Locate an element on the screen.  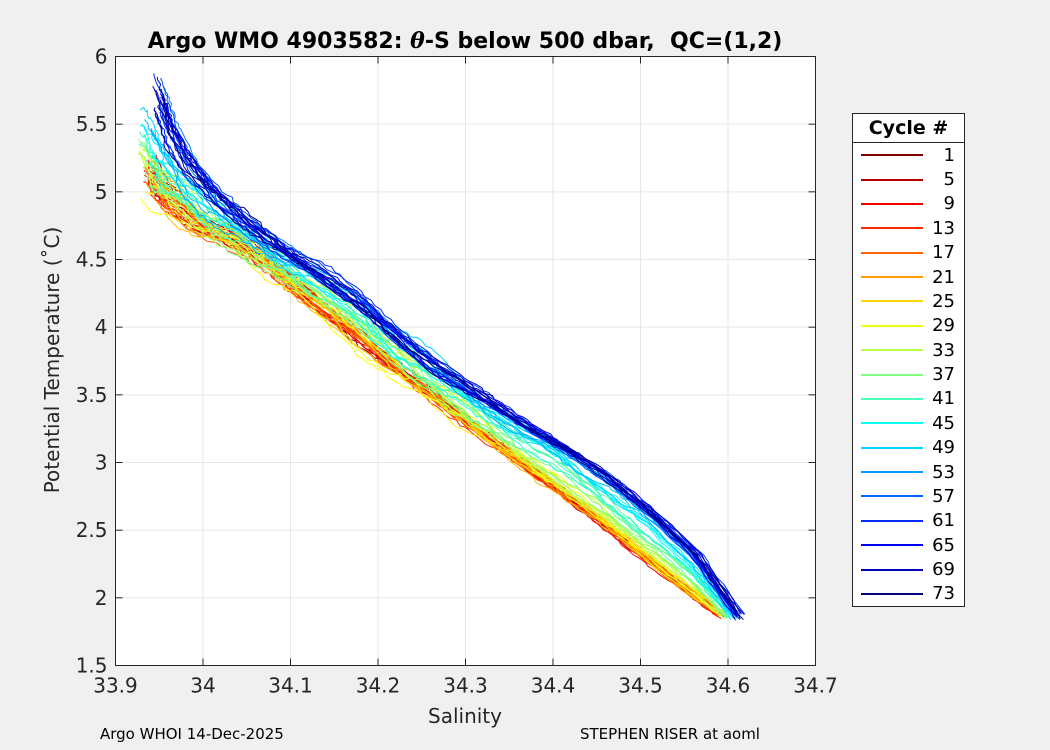
legend-entry-41: 41 is located at coordinates (908, 399).